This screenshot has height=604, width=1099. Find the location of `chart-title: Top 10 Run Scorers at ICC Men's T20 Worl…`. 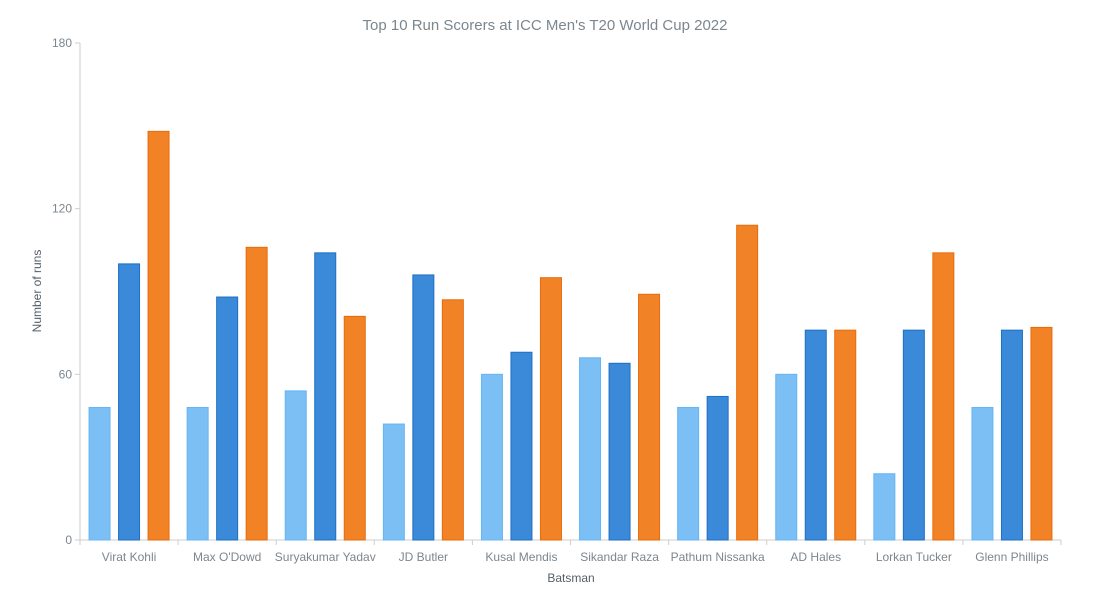

chart-title: Top 10 Run Scorers at ICC Men's T20 Worl… is located at coordinates (545, 25).